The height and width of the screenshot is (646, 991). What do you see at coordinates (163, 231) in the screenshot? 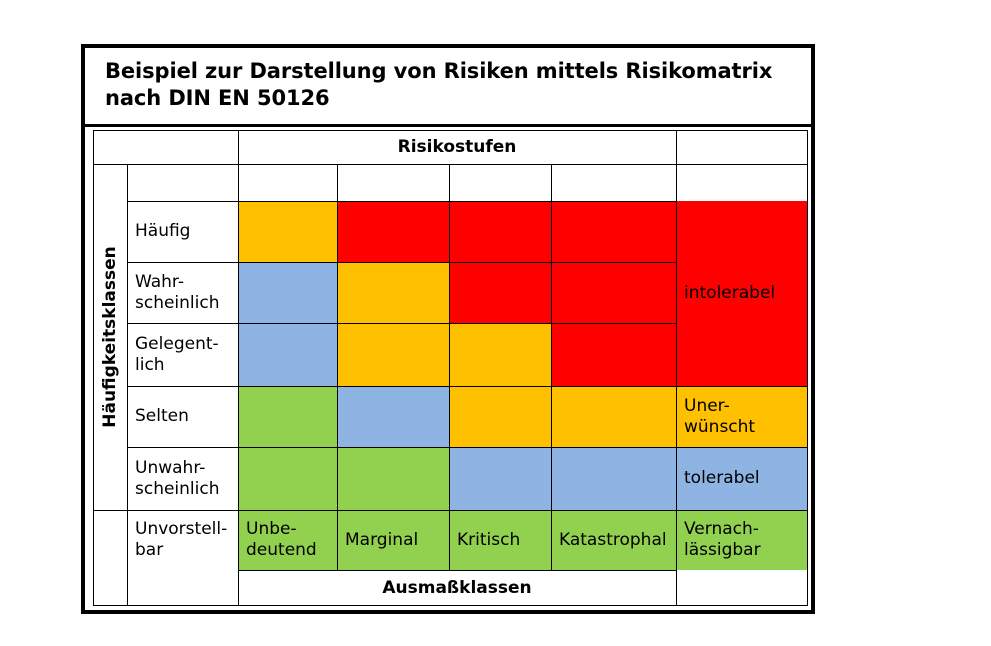
I see `row-label: Häufig` at bounding box center [163, 231].